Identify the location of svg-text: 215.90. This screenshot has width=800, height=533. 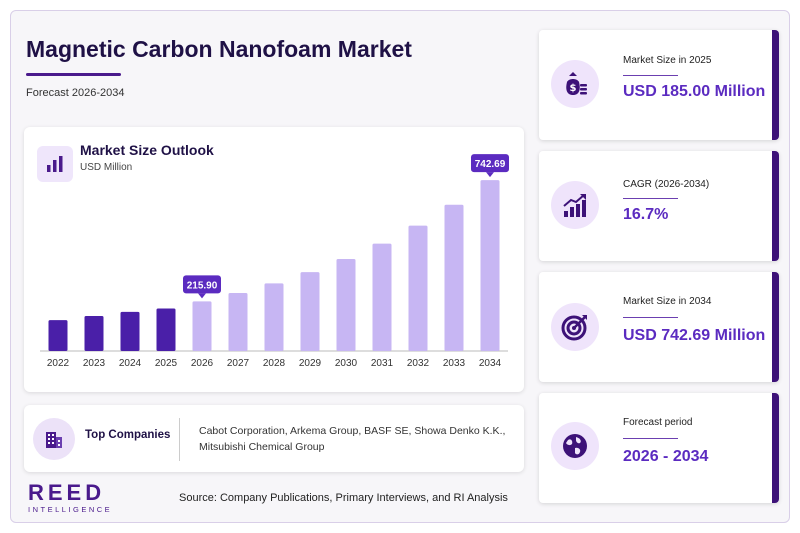
(202, 285).